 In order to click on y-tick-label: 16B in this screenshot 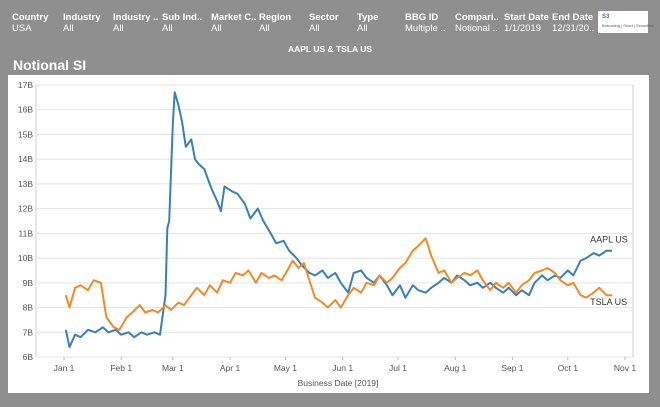, I will do `click(25, 110)`.